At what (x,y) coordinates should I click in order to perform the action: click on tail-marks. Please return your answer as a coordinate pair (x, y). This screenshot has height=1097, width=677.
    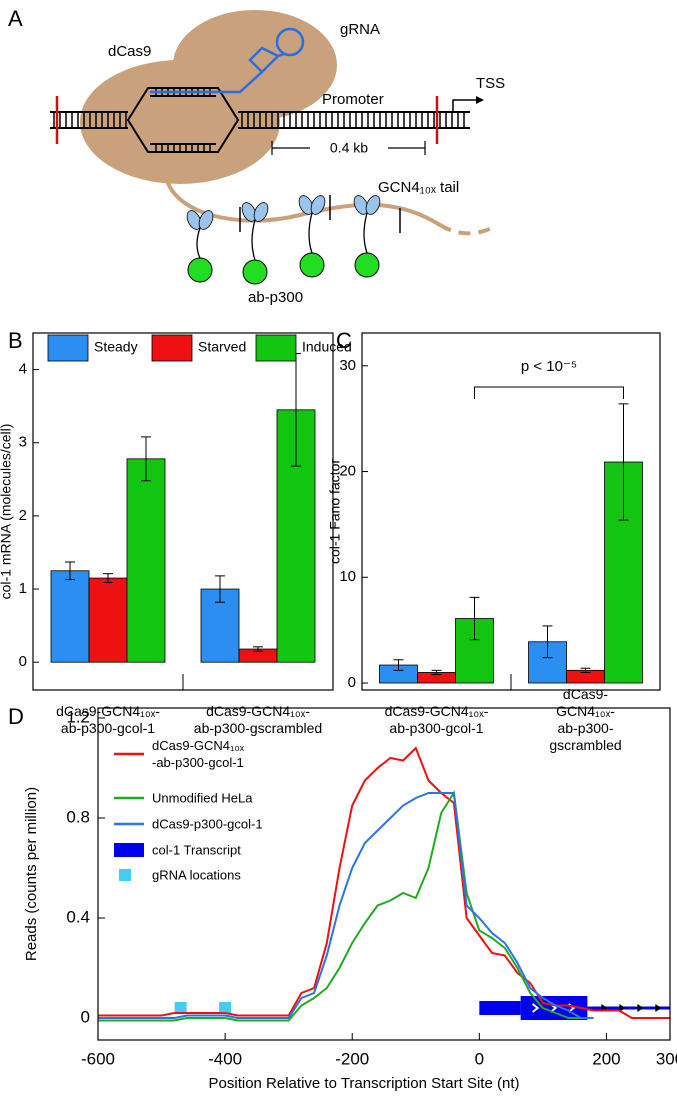
    Looking at the image, I should click on (320, 214).